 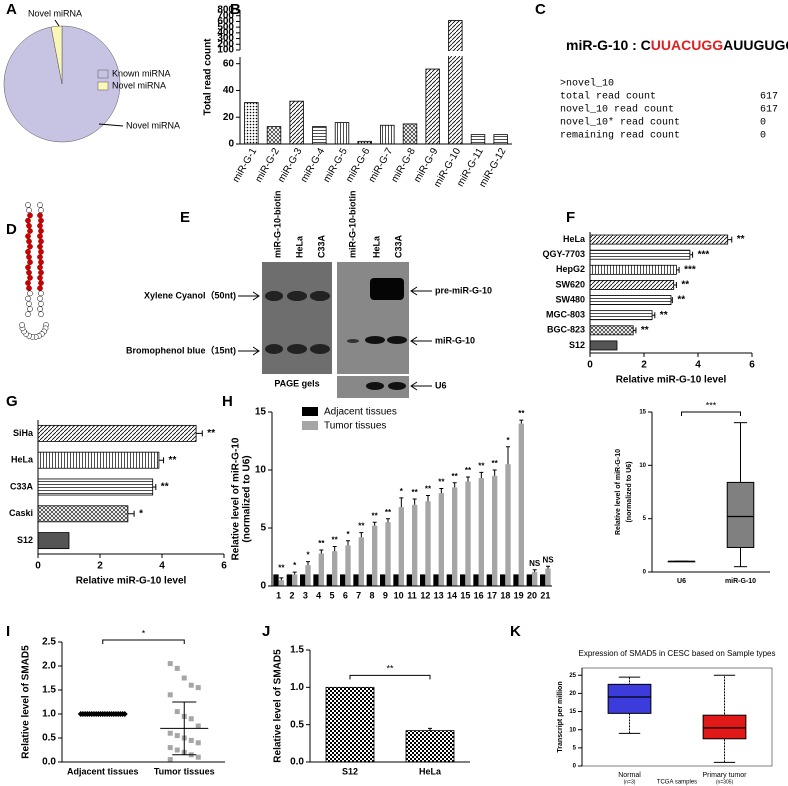 I want to click on read-count: 617, so click(x=769, y=97).